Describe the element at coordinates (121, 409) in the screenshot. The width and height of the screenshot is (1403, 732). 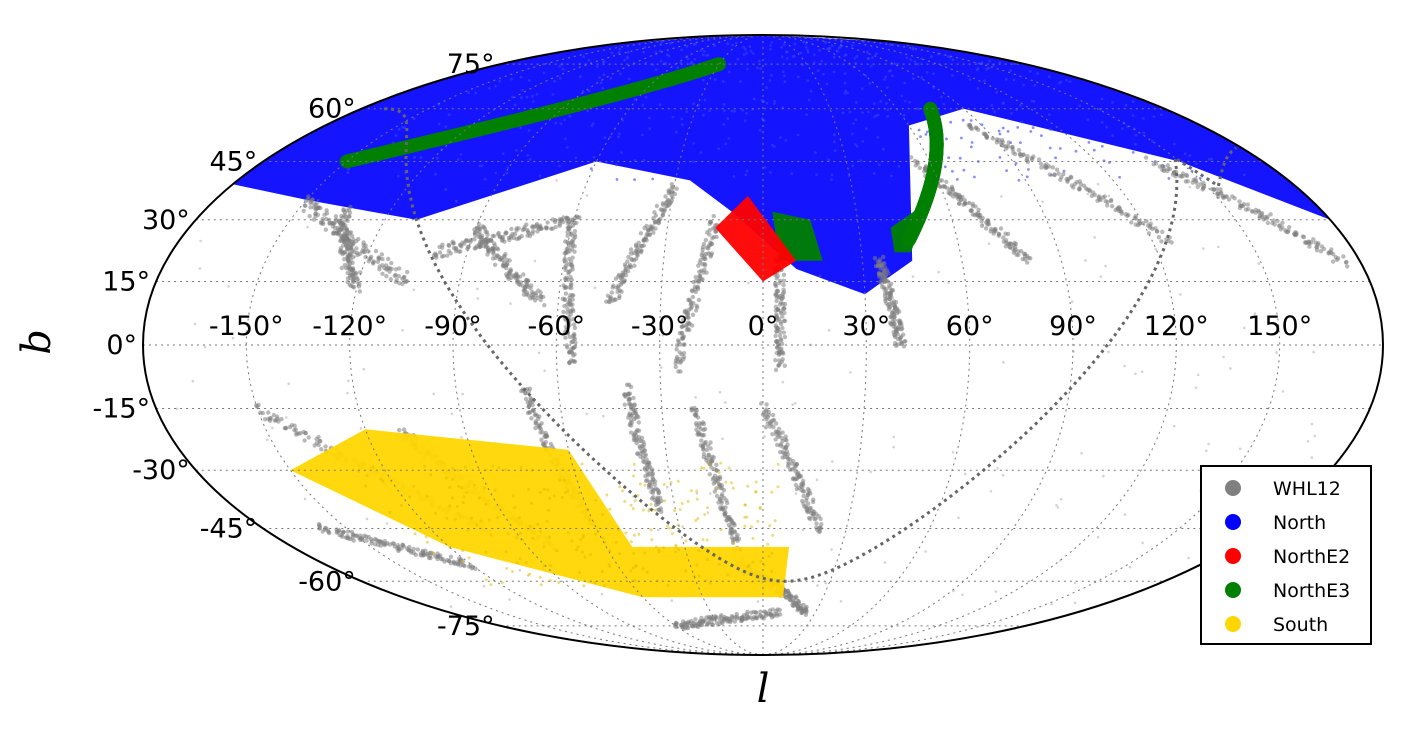
I see `y-tick-label: -15°` at that location.